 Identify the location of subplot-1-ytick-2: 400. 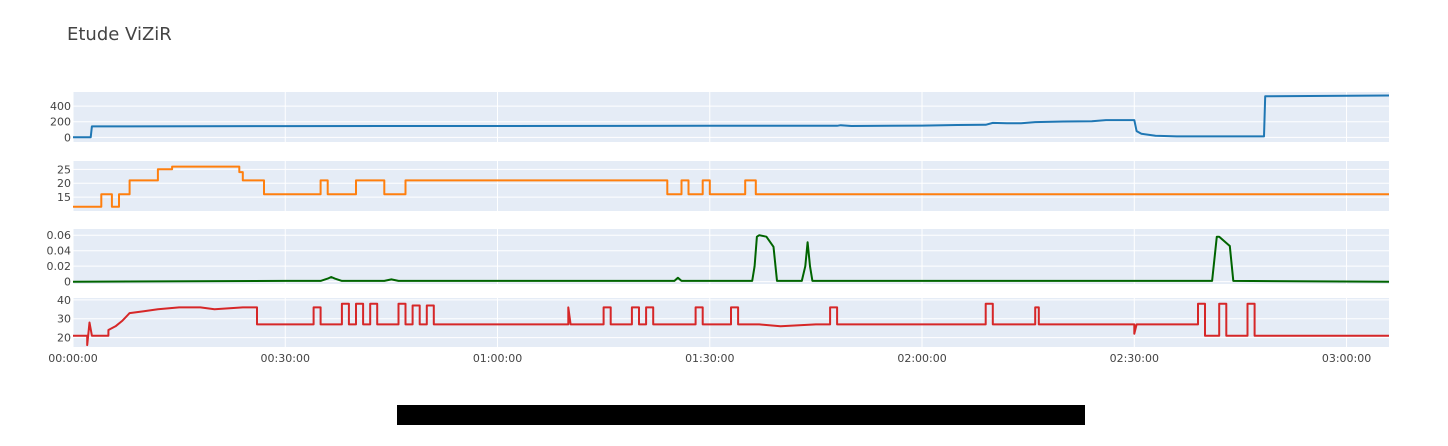
(60, 106).